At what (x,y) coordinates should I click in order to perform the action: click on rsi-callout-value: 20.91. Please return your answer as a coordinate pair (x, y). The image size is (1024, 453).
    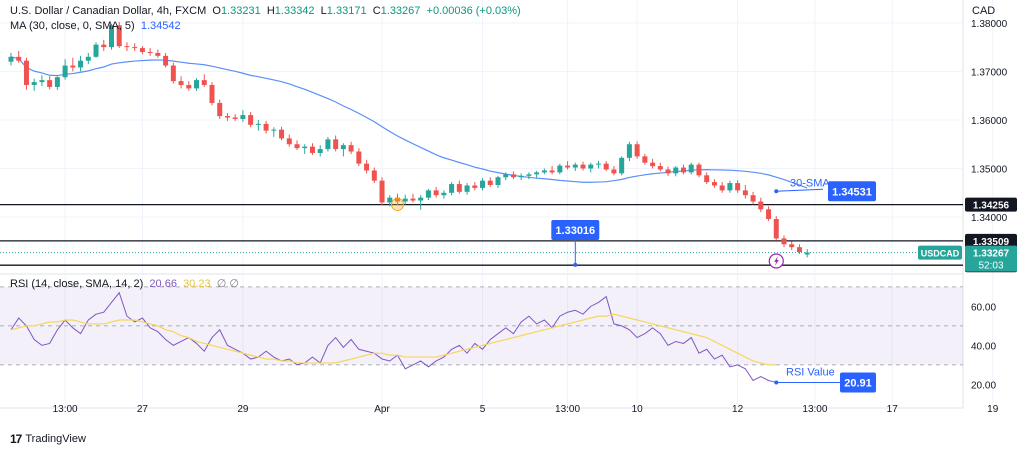
    Looking at the image, I should click on (858, 383).